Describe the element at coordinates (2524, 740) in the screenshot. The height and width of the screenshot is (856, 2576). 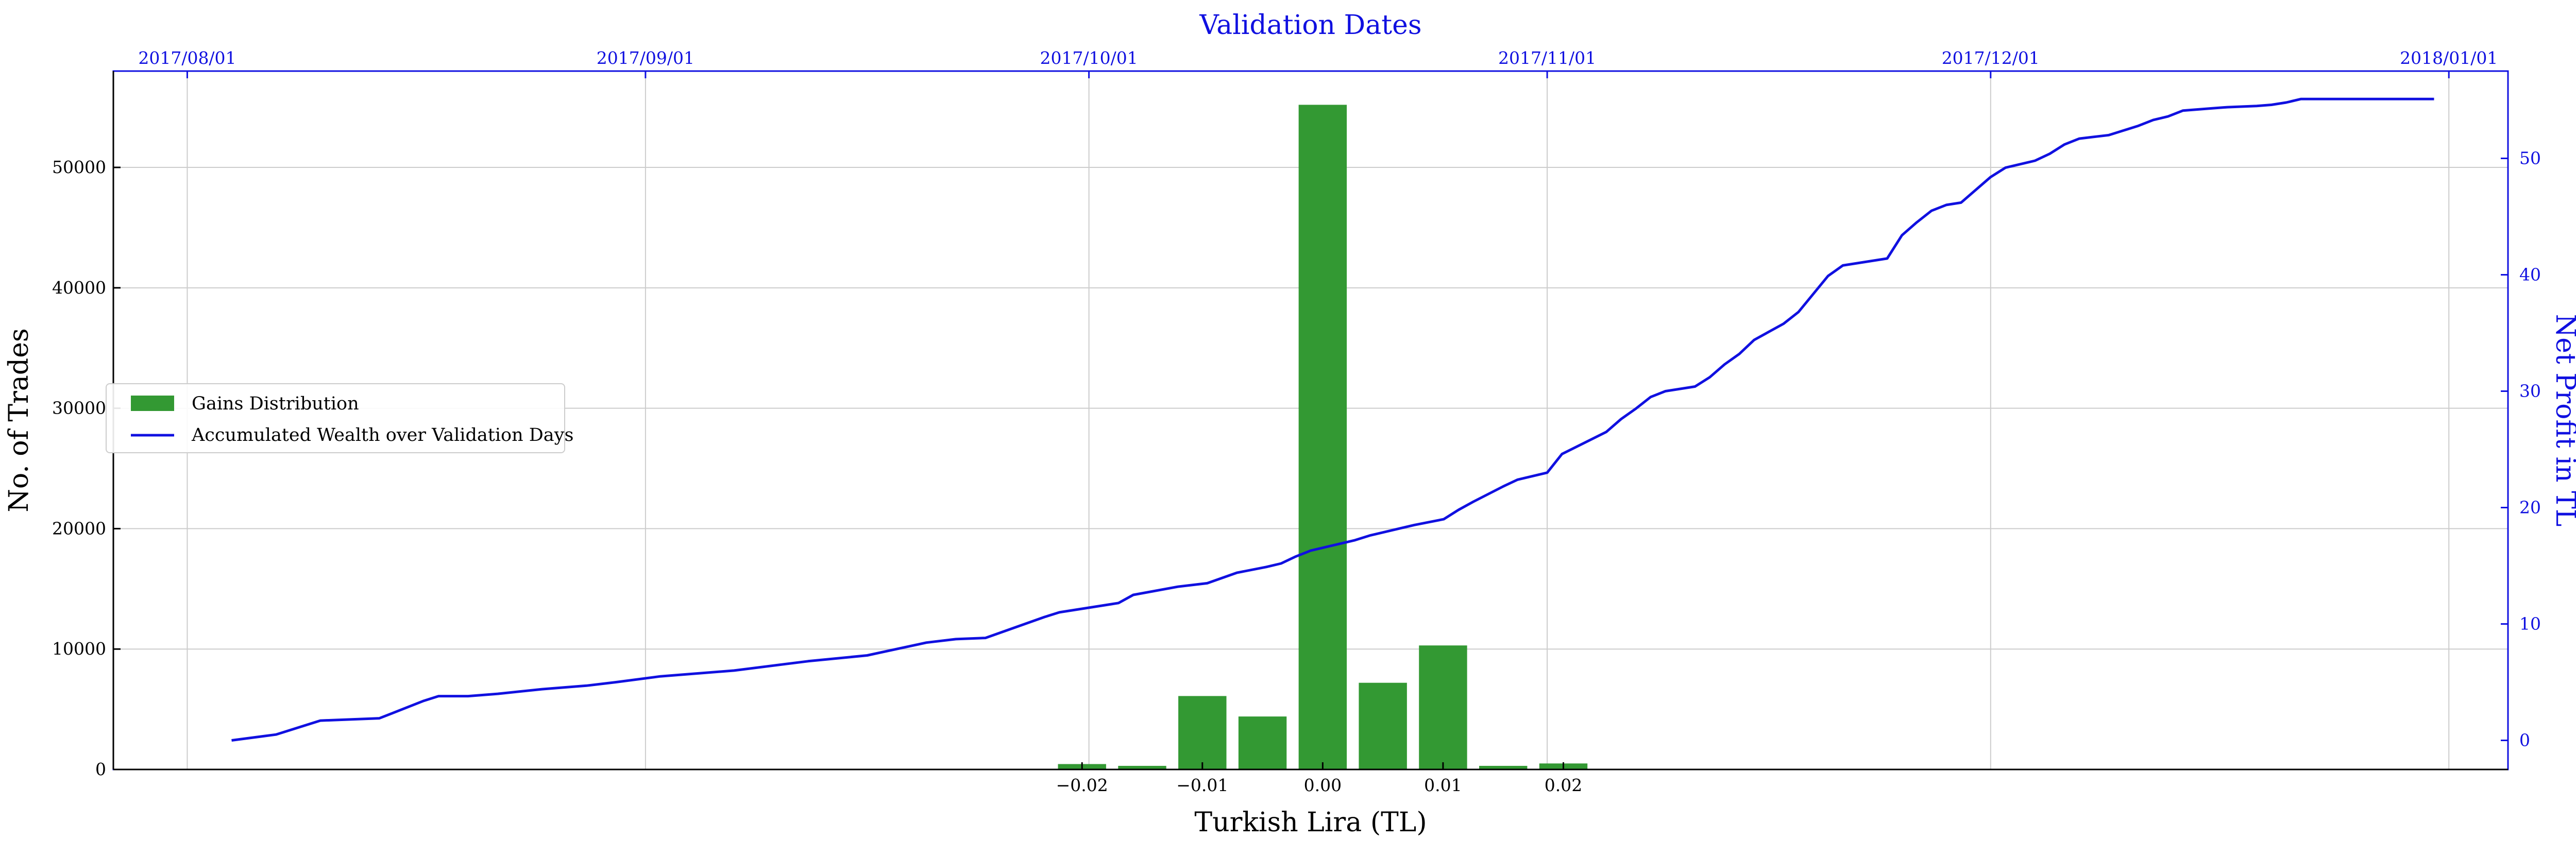
I see `right-tick-label: 0` at that location.